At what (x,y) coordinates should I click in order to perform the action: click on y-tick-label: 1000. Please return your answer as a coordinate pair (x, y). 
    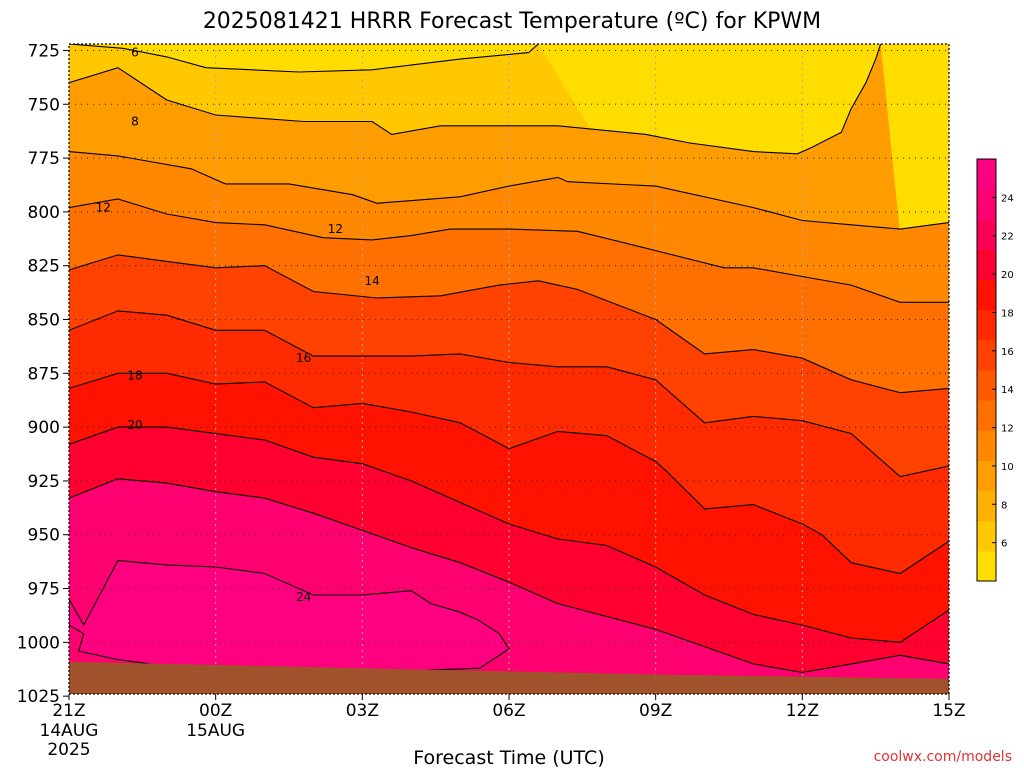
    Looking at the image, I should click on (38, 643).